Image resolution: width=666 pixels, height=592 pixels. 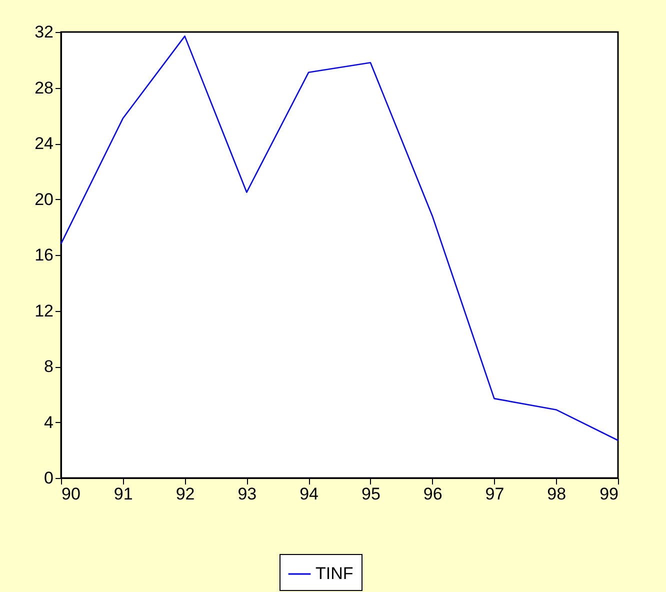 What do you see at coordinates (370, 494) in the screenshot?
I see `x-tick-label: 95` at bounding box center [370, 494].